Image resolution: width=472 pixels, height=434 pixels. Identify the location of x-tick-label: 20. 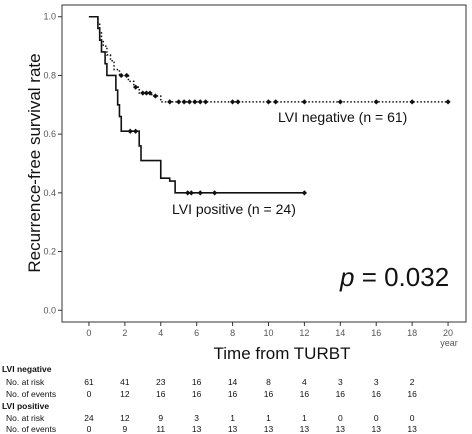
(448, 333).